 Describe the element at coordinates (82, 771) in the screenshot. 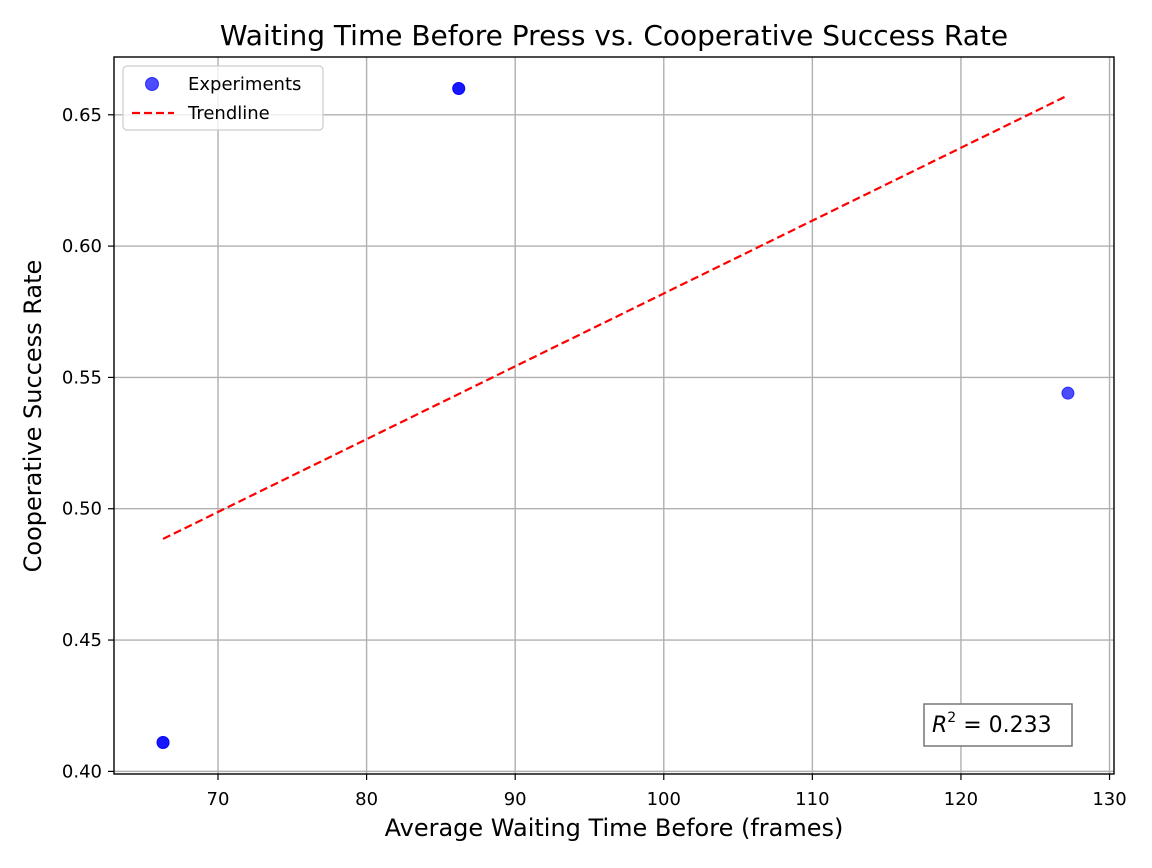

I see `y-tick-label: 0.40` at that location.